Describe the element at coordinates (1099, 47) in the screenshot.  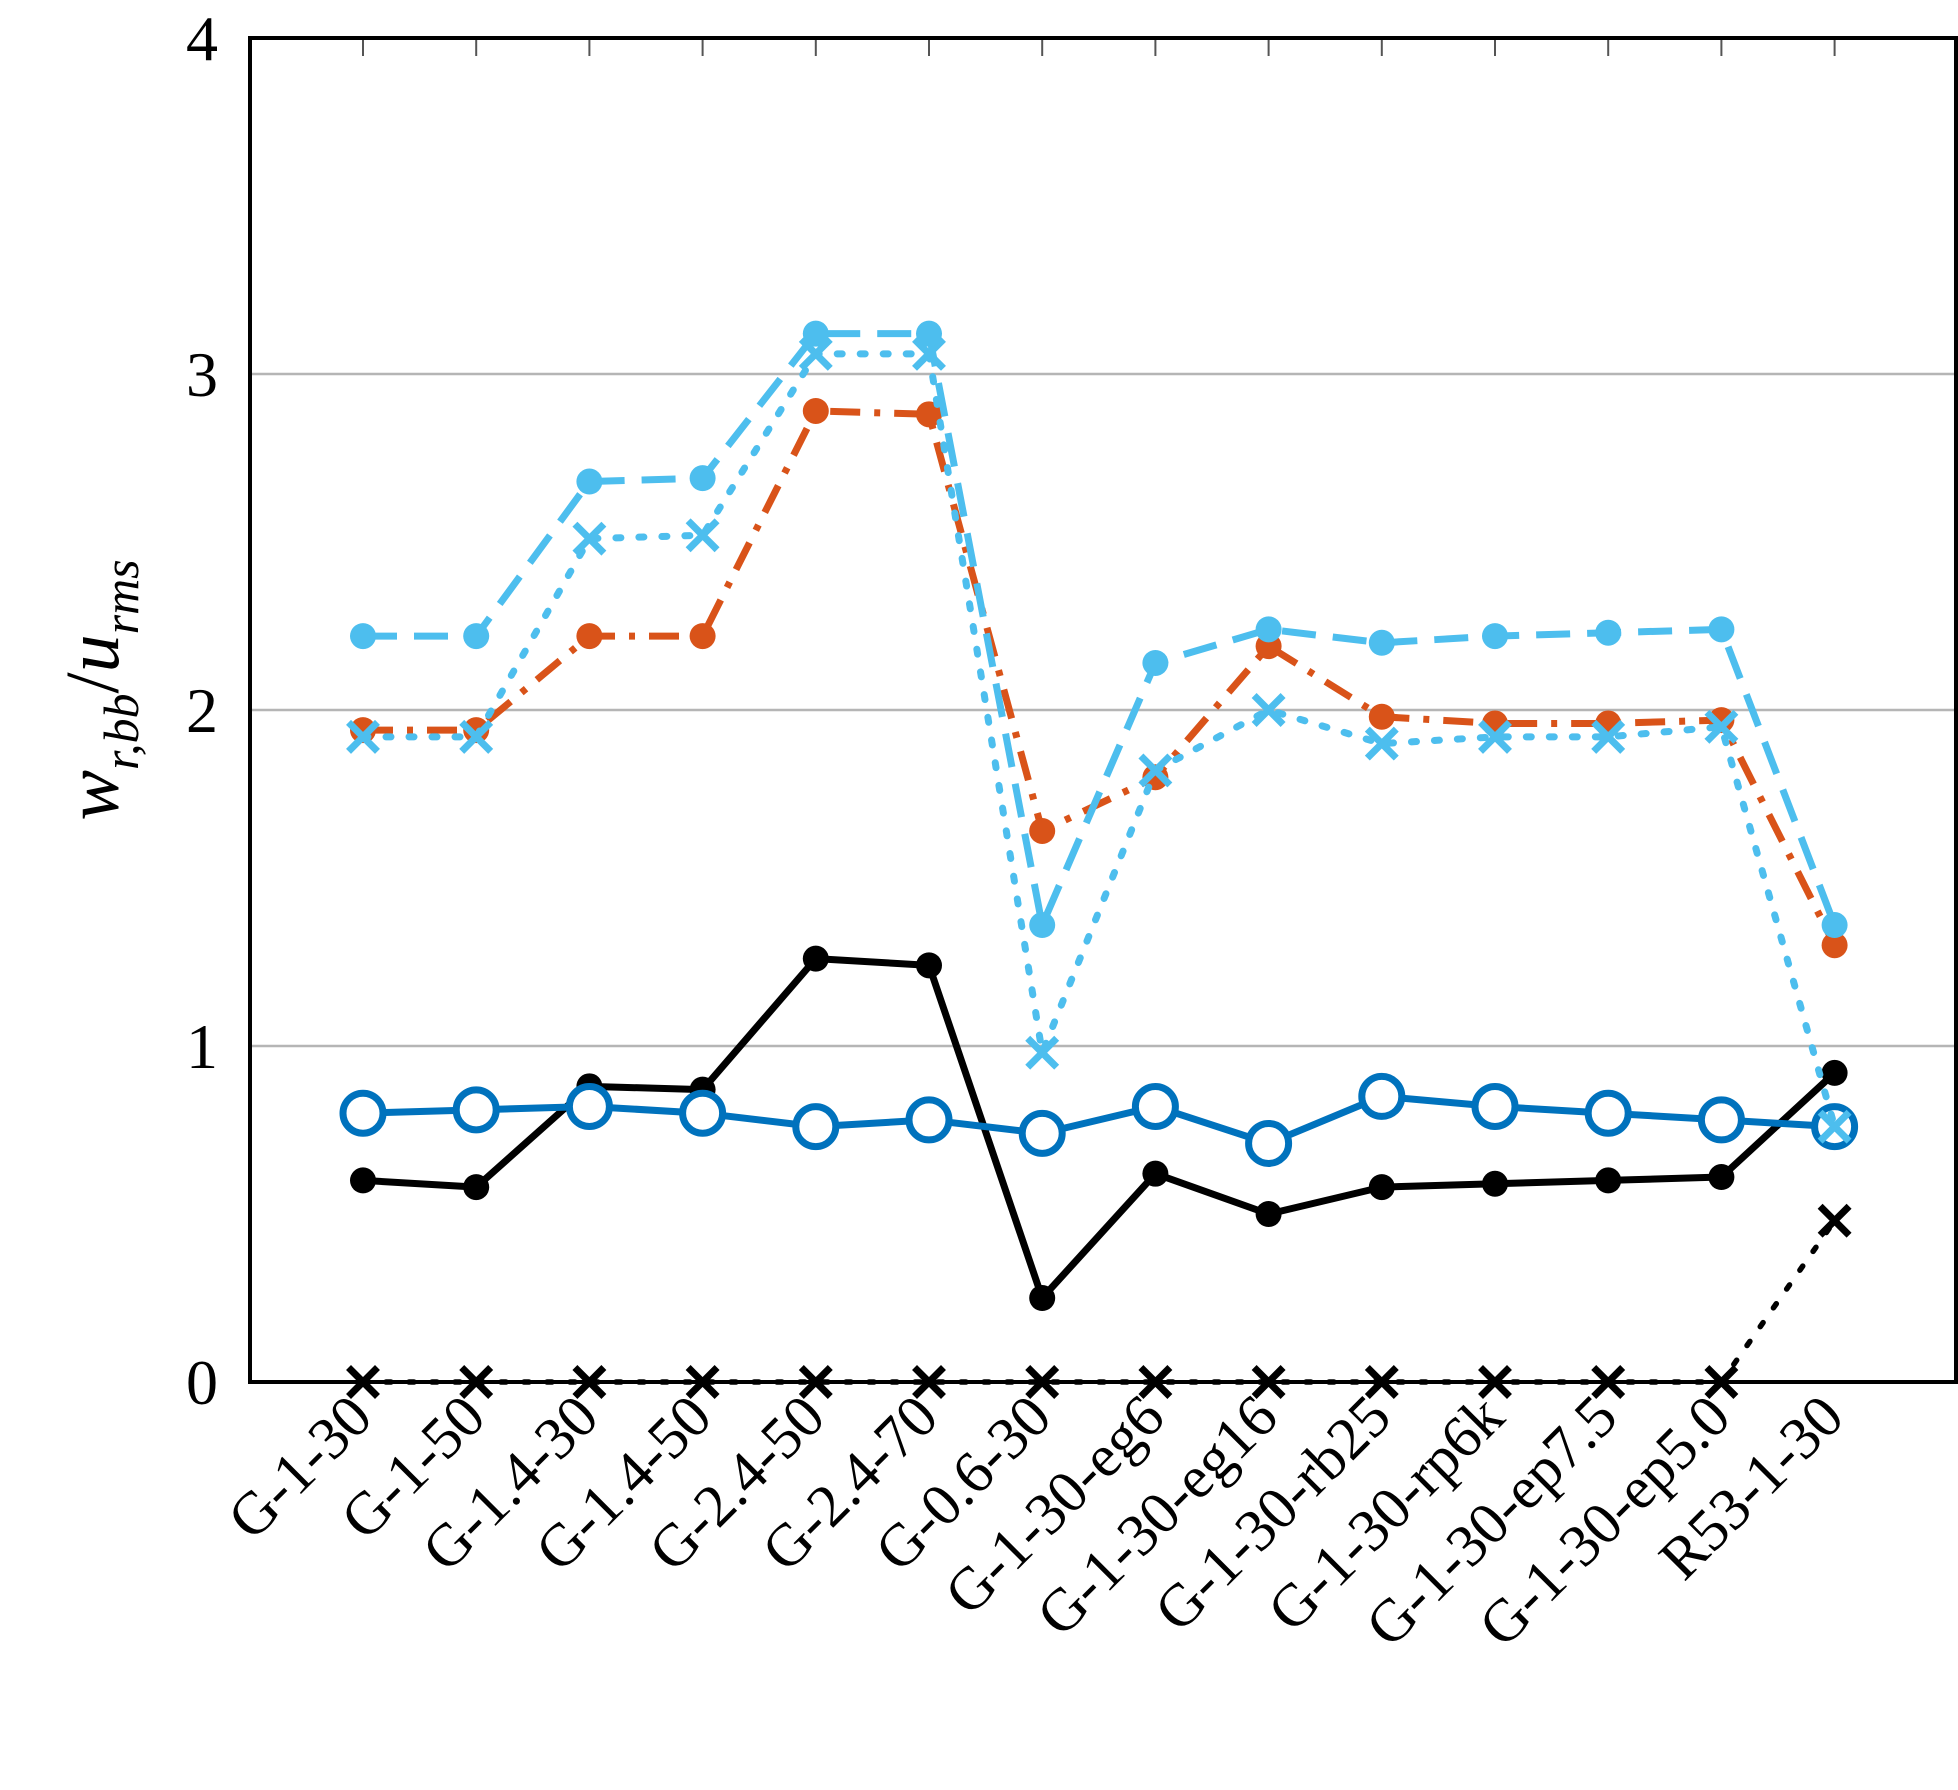
I see `axis-ticks` at that location.